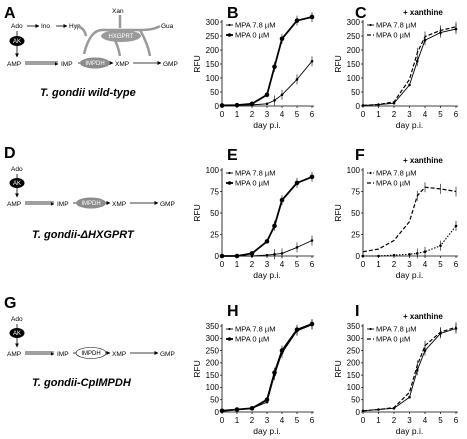  Describe the element at coordinates (255, 25) in the screenshot. I see `legend-entry: MPA 7.8 µM` at that location.